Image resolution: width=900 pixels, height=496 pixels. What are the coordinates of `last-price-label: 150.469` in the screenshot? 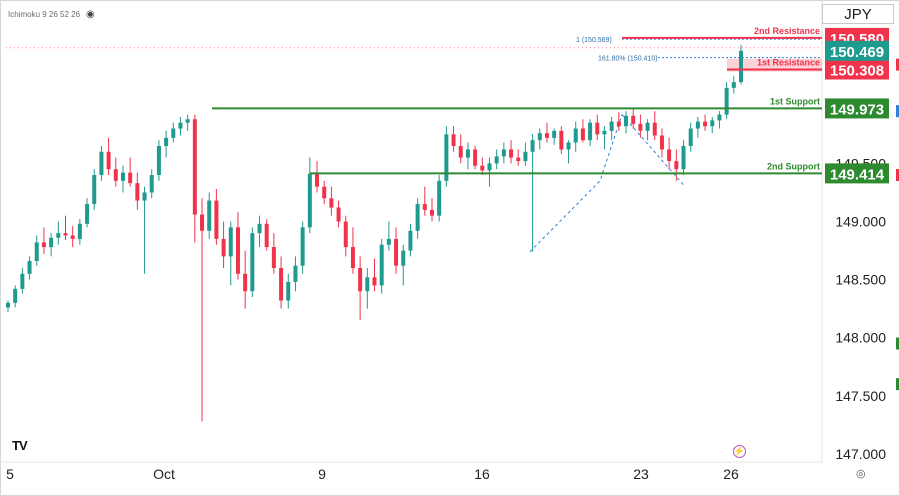 It's located at (857, 52).